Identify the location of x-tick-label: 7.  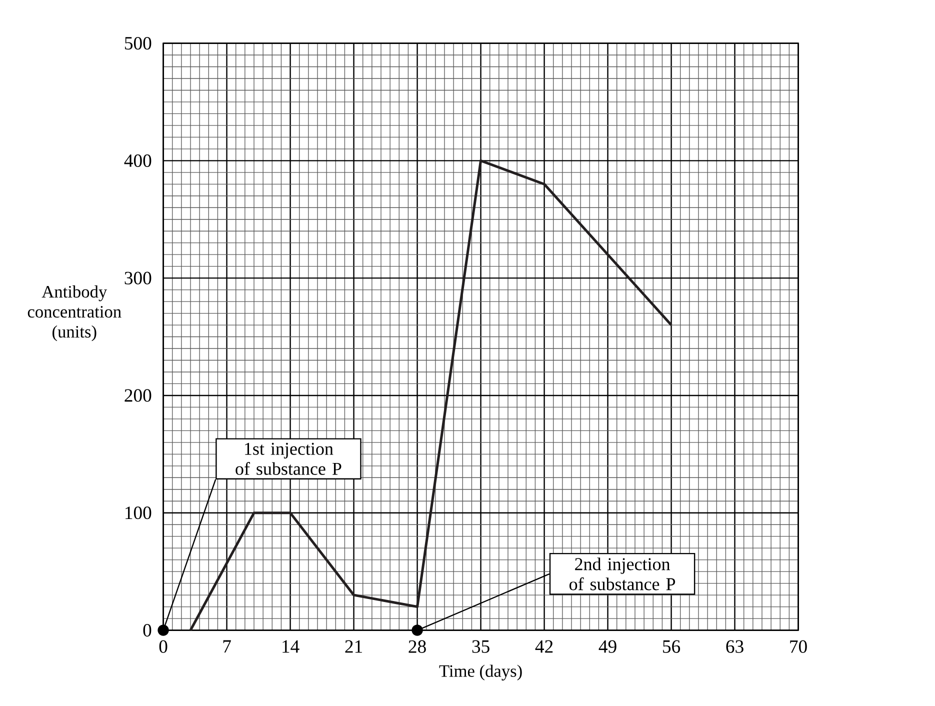
(227, 646).